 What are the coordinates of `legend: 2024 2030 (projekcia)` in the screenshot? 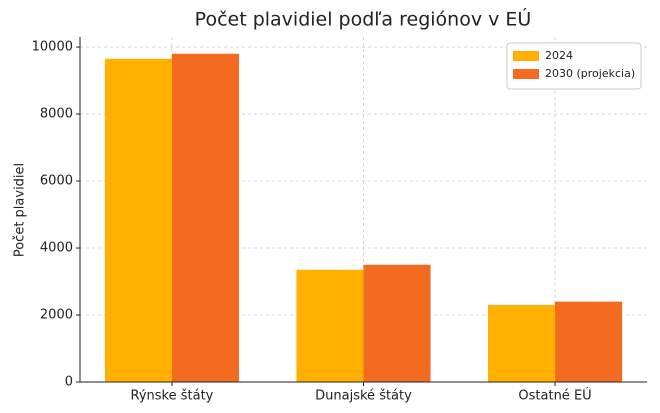 It's located at (574, 66).